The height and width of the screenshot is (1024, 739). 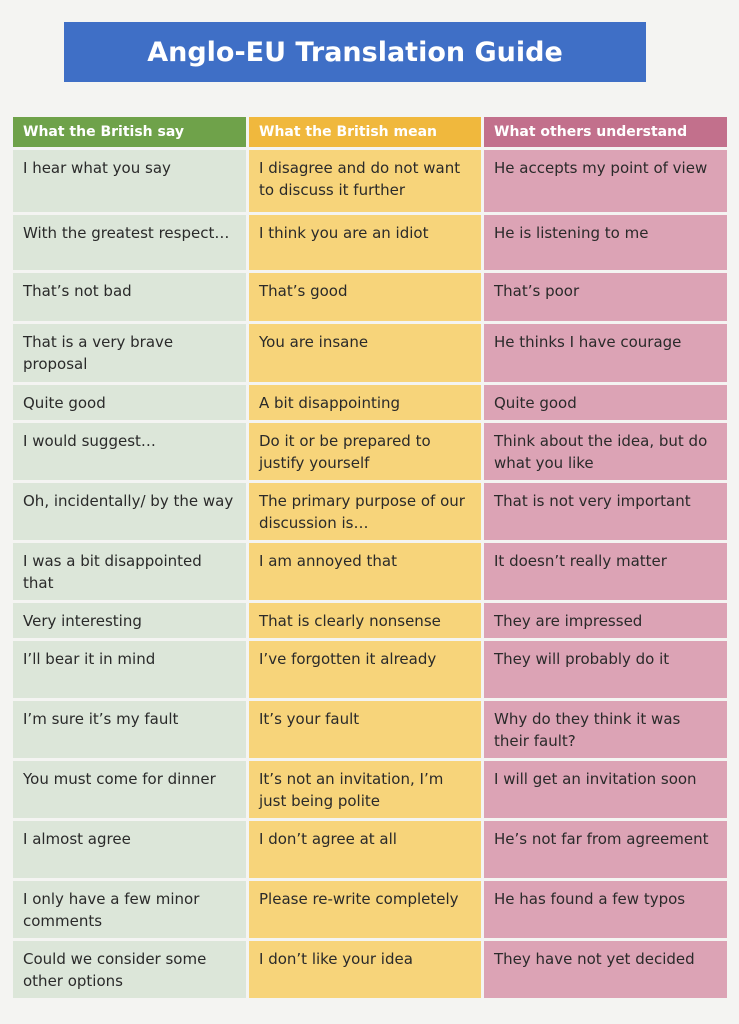 I want to click on cell-mean: I am annoyed that, so click(x=365, y=571).